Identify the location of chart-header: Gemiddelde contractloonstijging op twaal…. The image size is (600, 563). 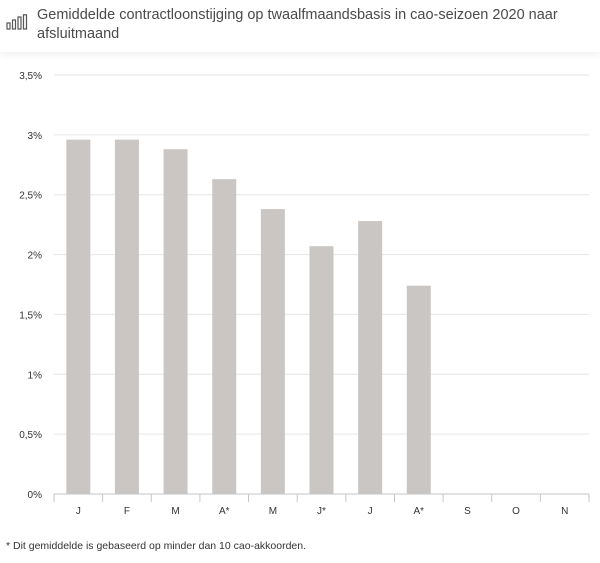
(300, 26).